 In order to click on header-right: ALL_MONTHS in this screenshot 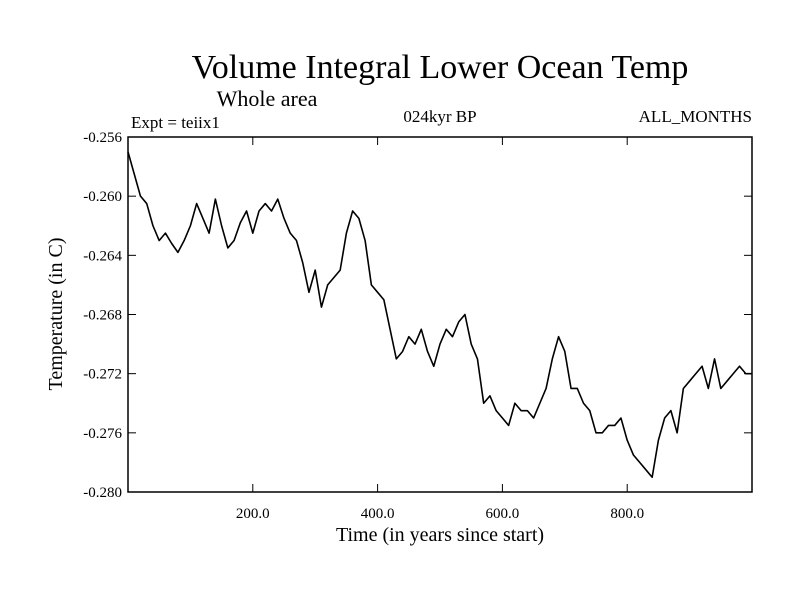, I will do `click(695, 116)`.